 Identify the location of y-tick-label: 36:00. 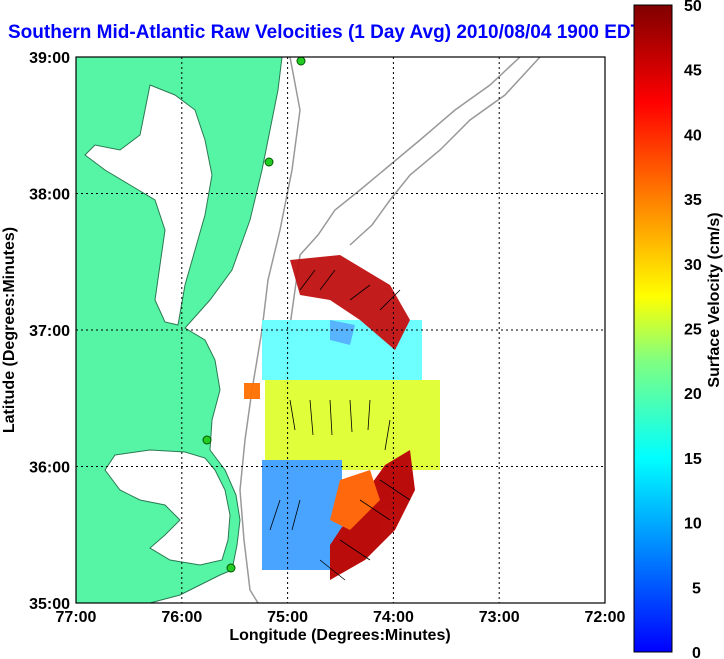
(49, 468).